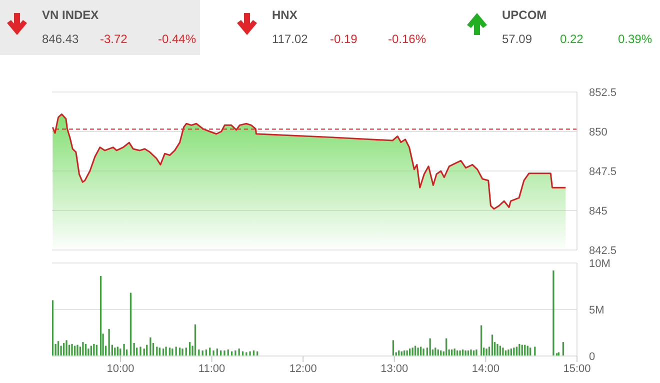 This screenshot has height=383, width=660. Describe the element at coordinates (596, 310) in the screenshot. I see `y-tick-label: 5M` at that location.